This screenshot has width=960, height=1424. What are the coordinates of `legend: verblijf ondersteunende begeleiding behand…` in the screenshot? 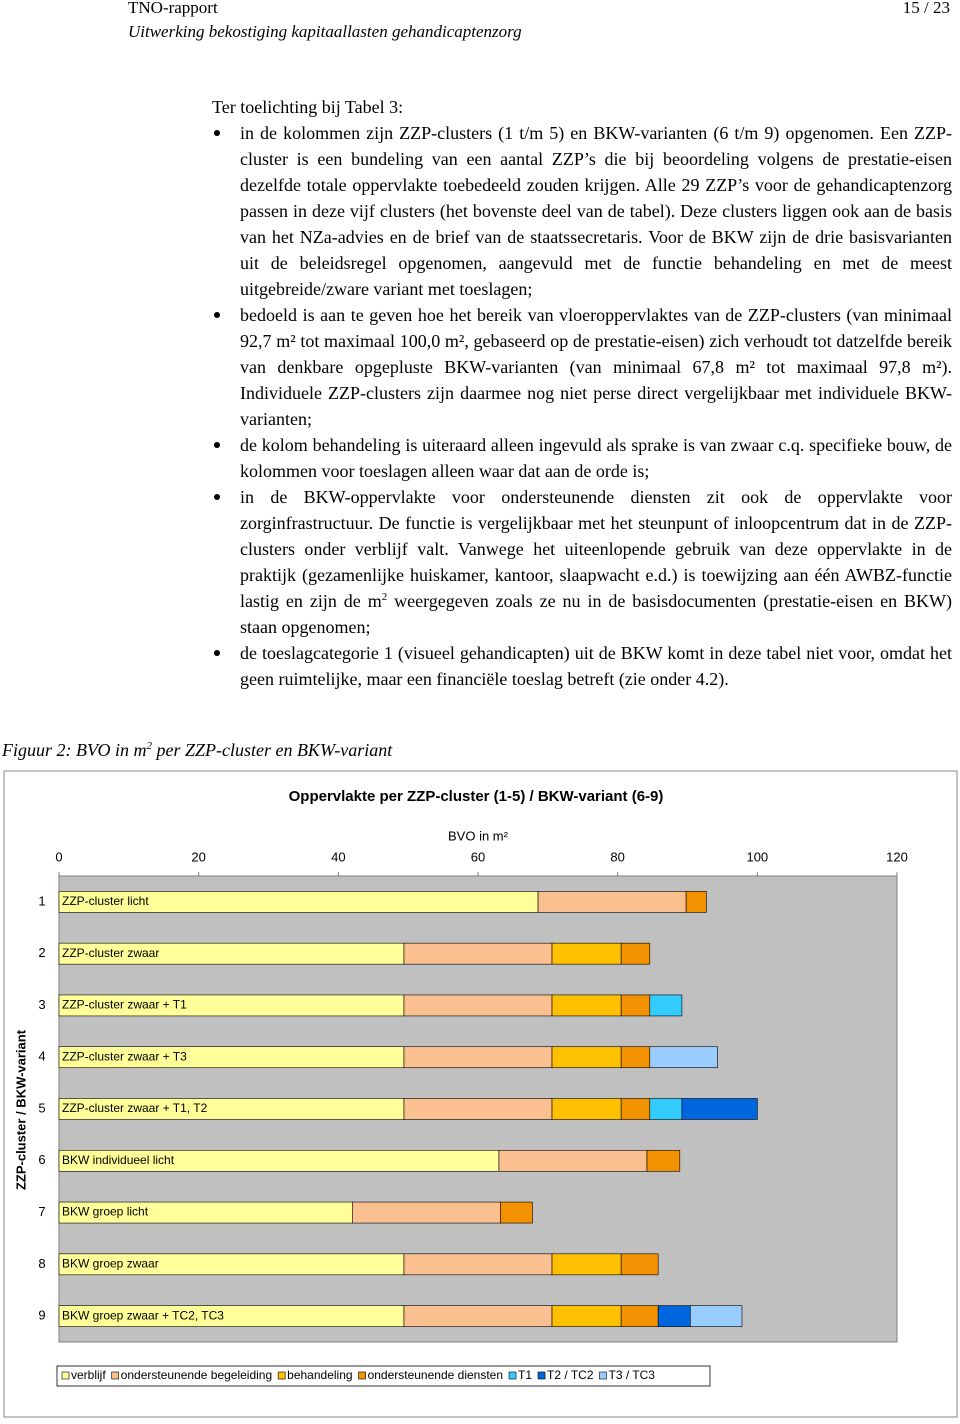 It's located at (383, 1376).